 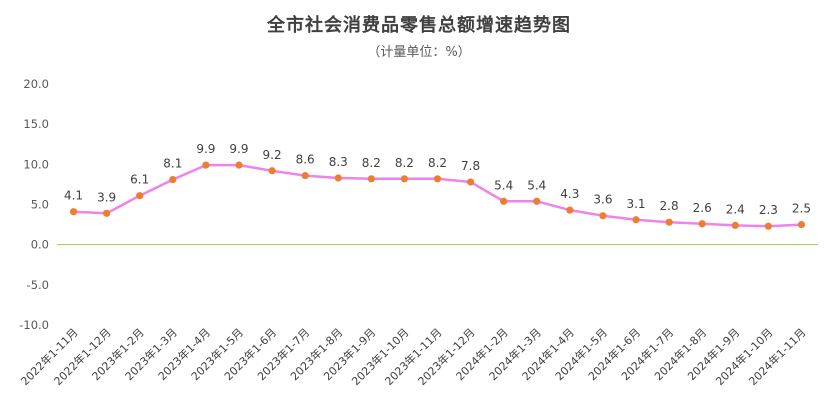 What do you see at coordinates (768, 210) in the screenshot?
I see `data-label: 2.3` at bounding box center [768, 210].